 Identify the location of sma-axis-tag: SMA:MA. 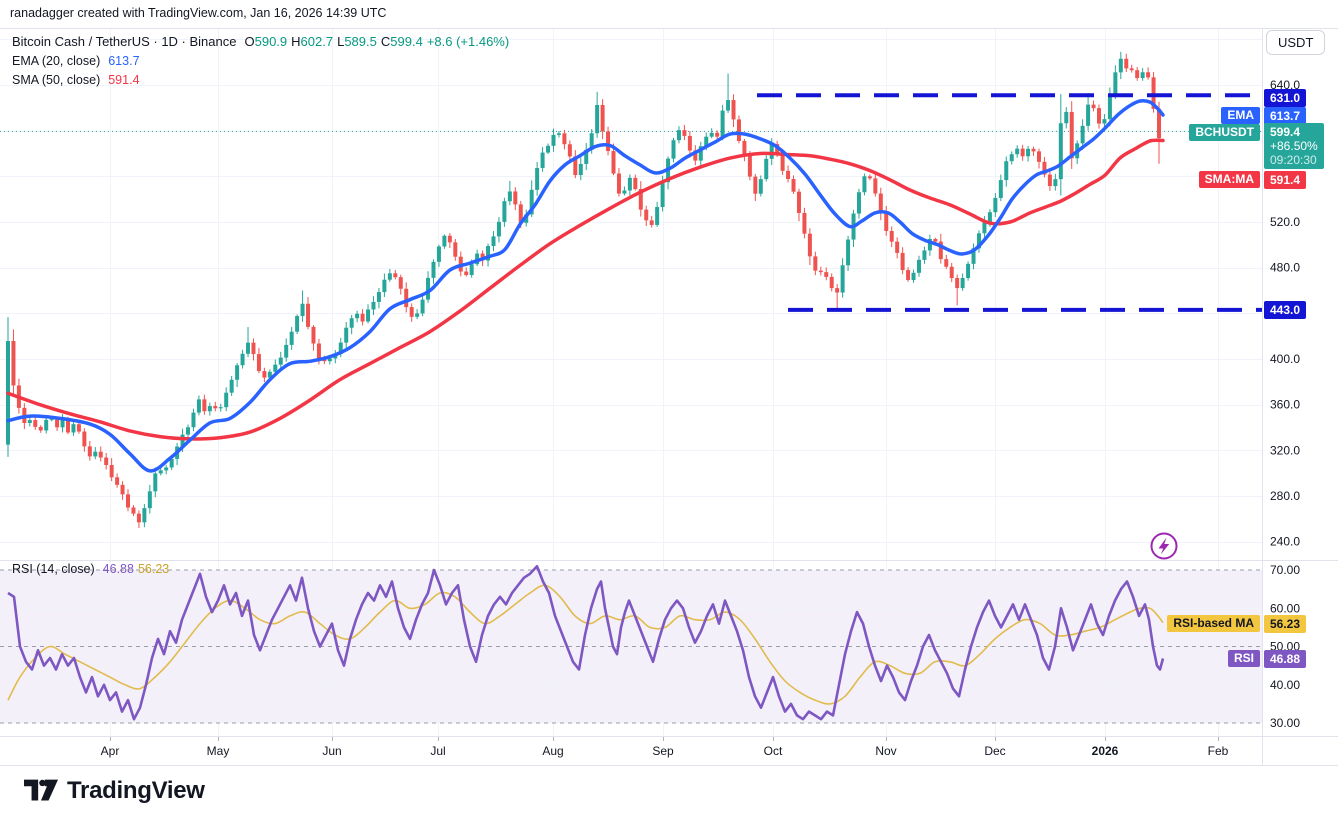
(1229, 179).